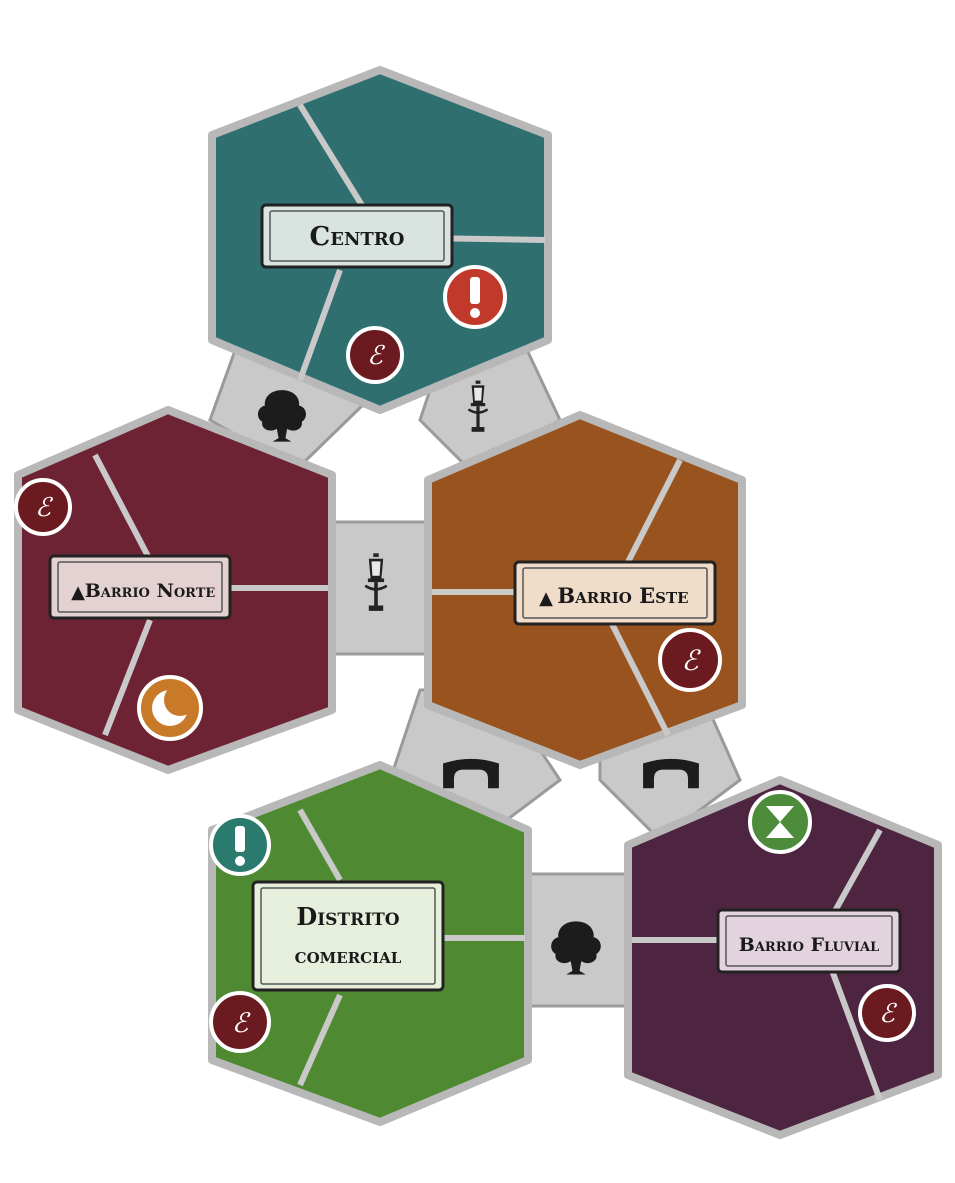 The width and height of the screenshot is (955, 1183). I want to click on plaque-barrio-norte: ▲ Barrio Norte, so click(140, 587).